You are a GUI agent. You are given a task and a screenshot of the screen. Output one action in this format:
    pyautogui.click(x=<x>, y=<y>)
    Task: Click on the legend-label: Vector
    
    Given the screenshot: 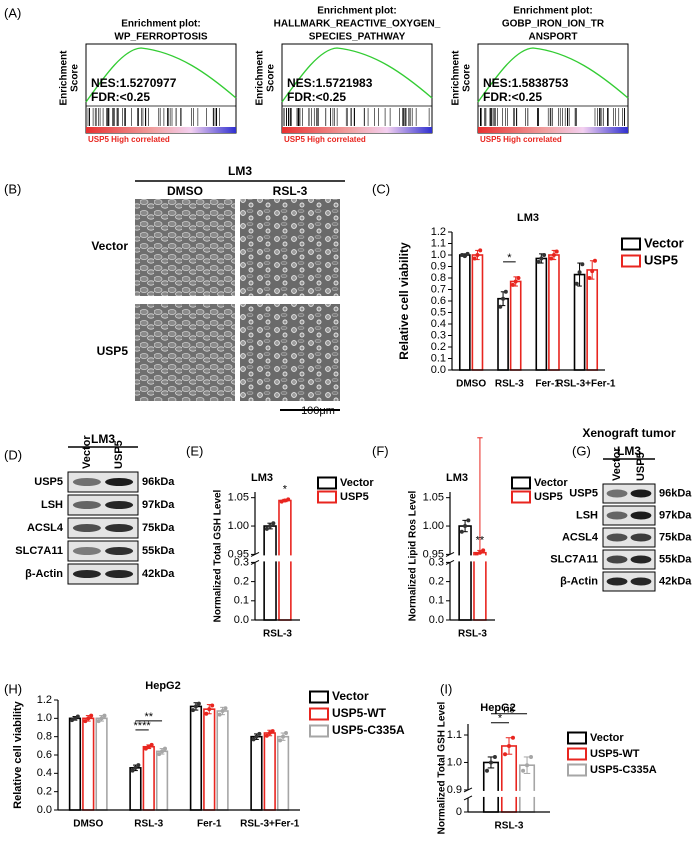 What is the action you would take?
    pyautogui.click(x=607, y=738)
    